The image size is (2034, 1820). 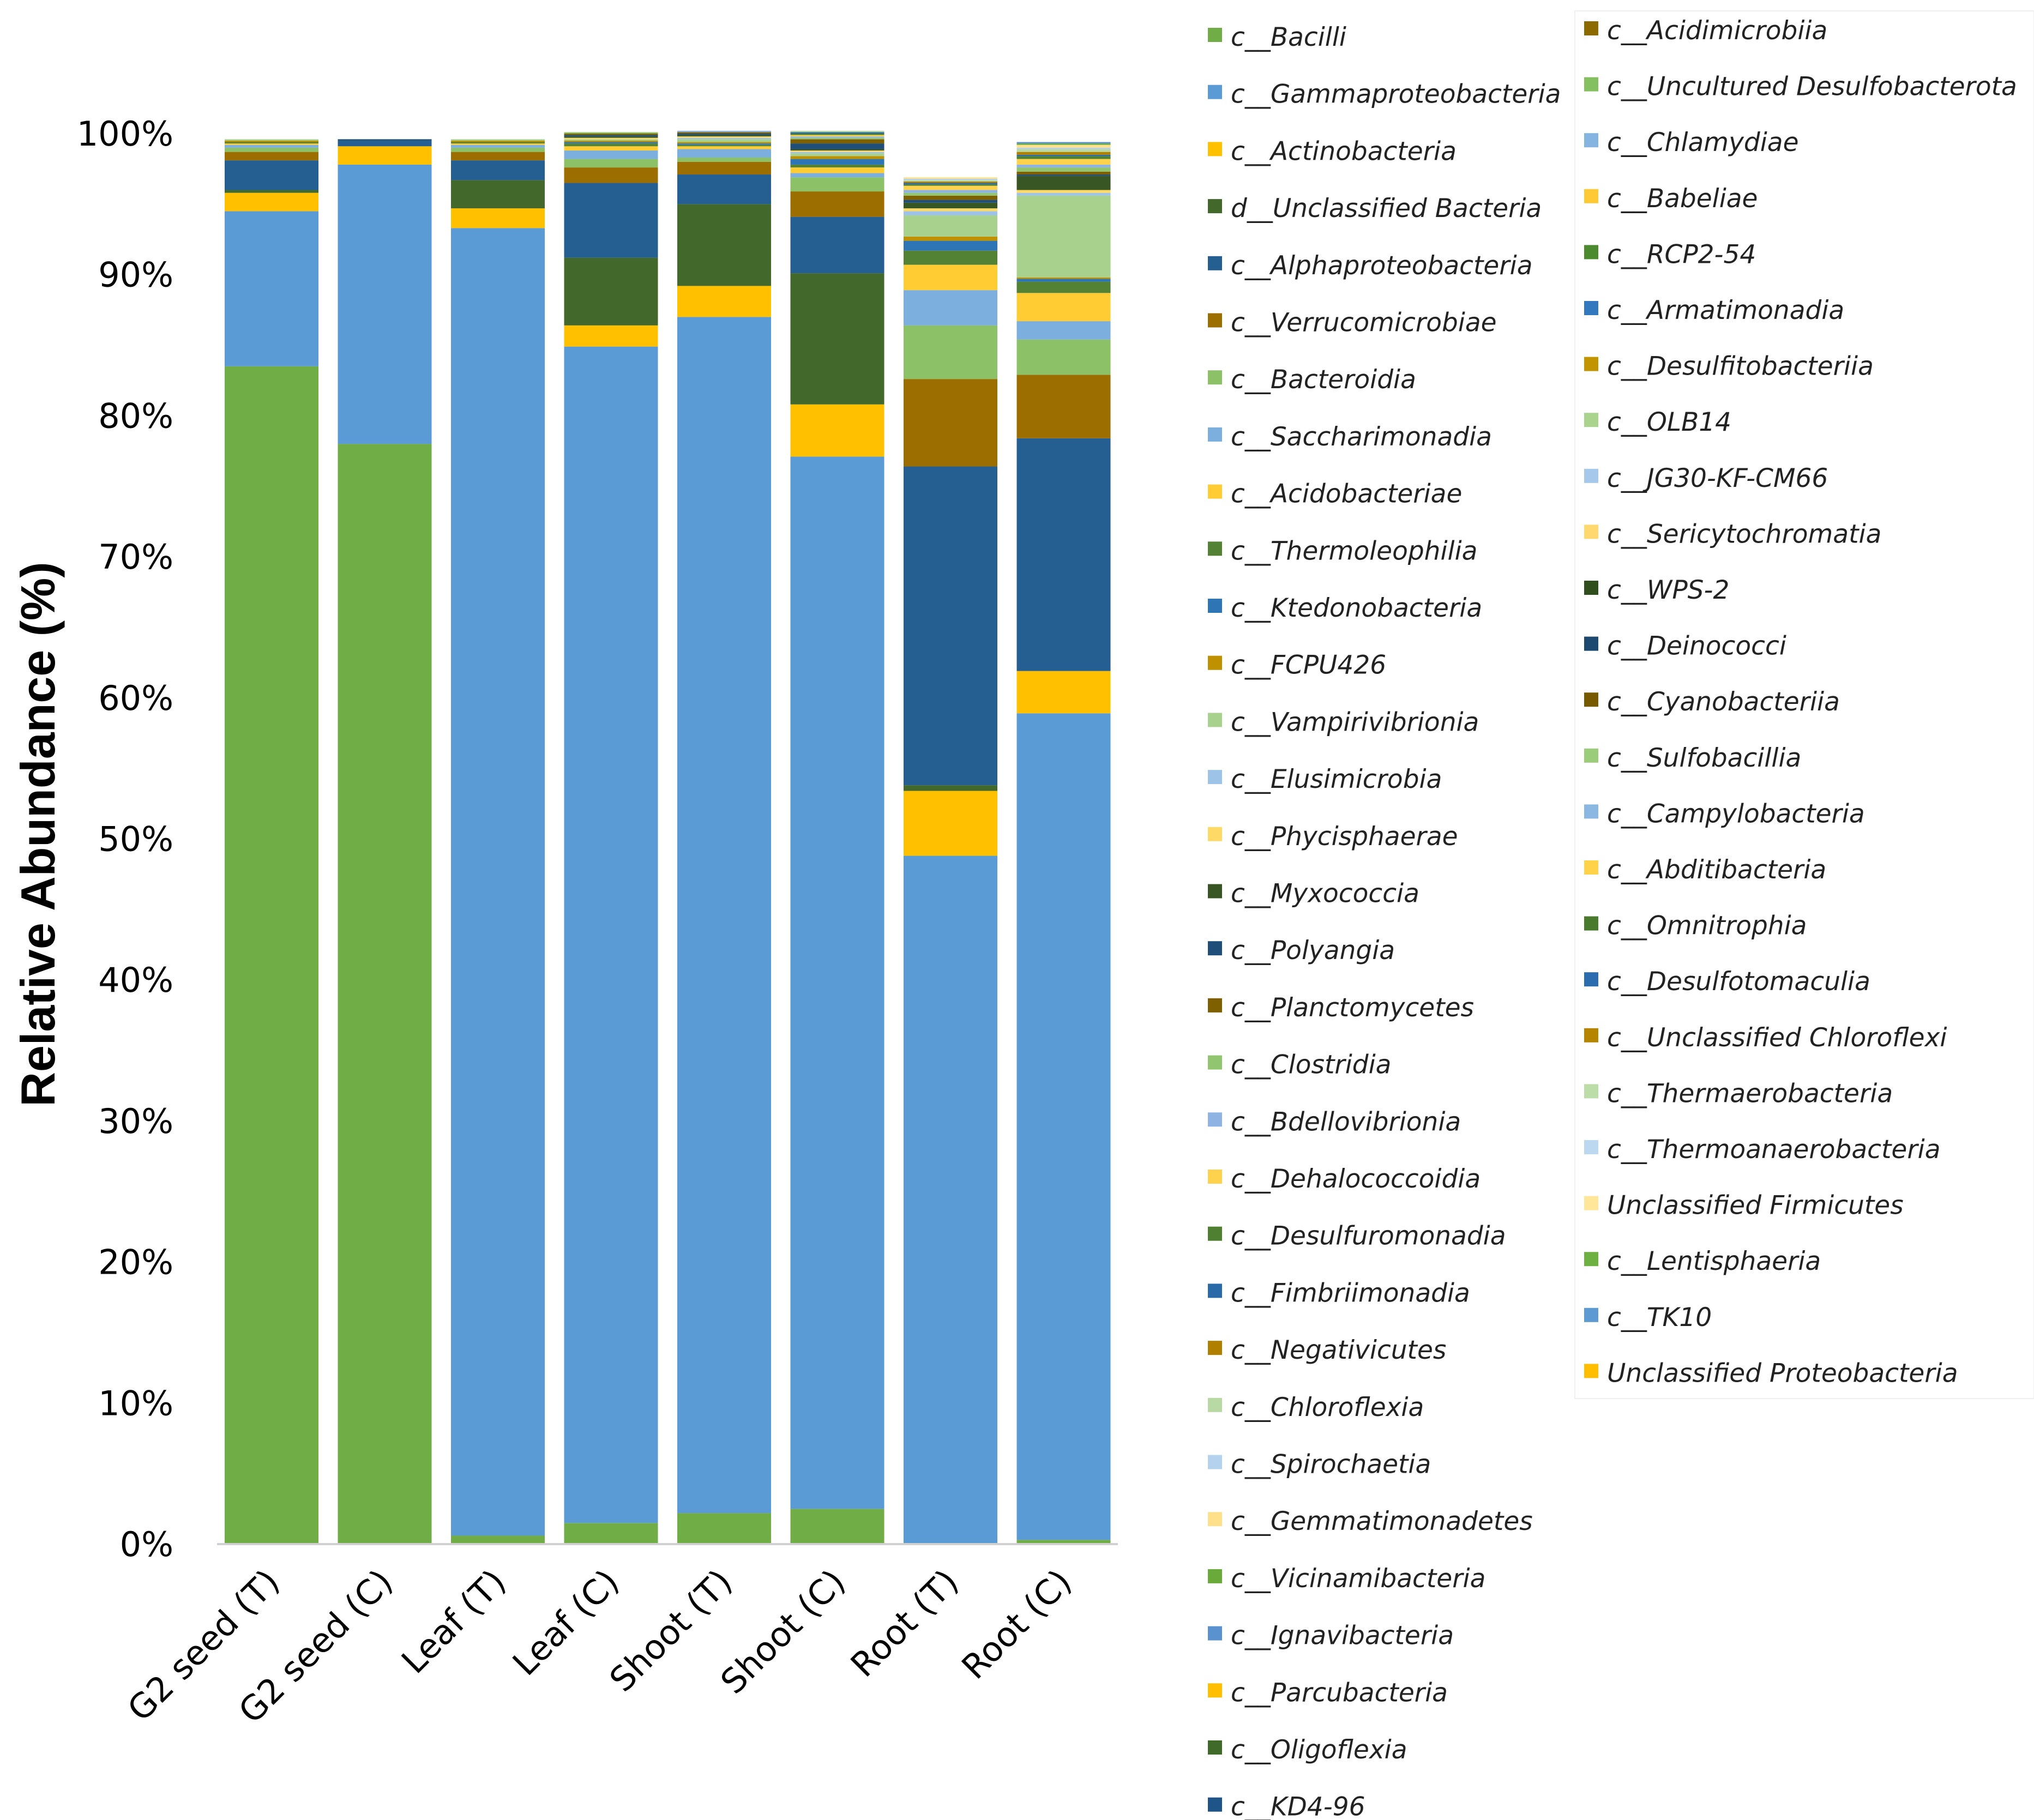 What do you see at coordinates (135, 275) in the screenshot?
I see `y-tick-label: 90%` at bounding box center [135, 275].